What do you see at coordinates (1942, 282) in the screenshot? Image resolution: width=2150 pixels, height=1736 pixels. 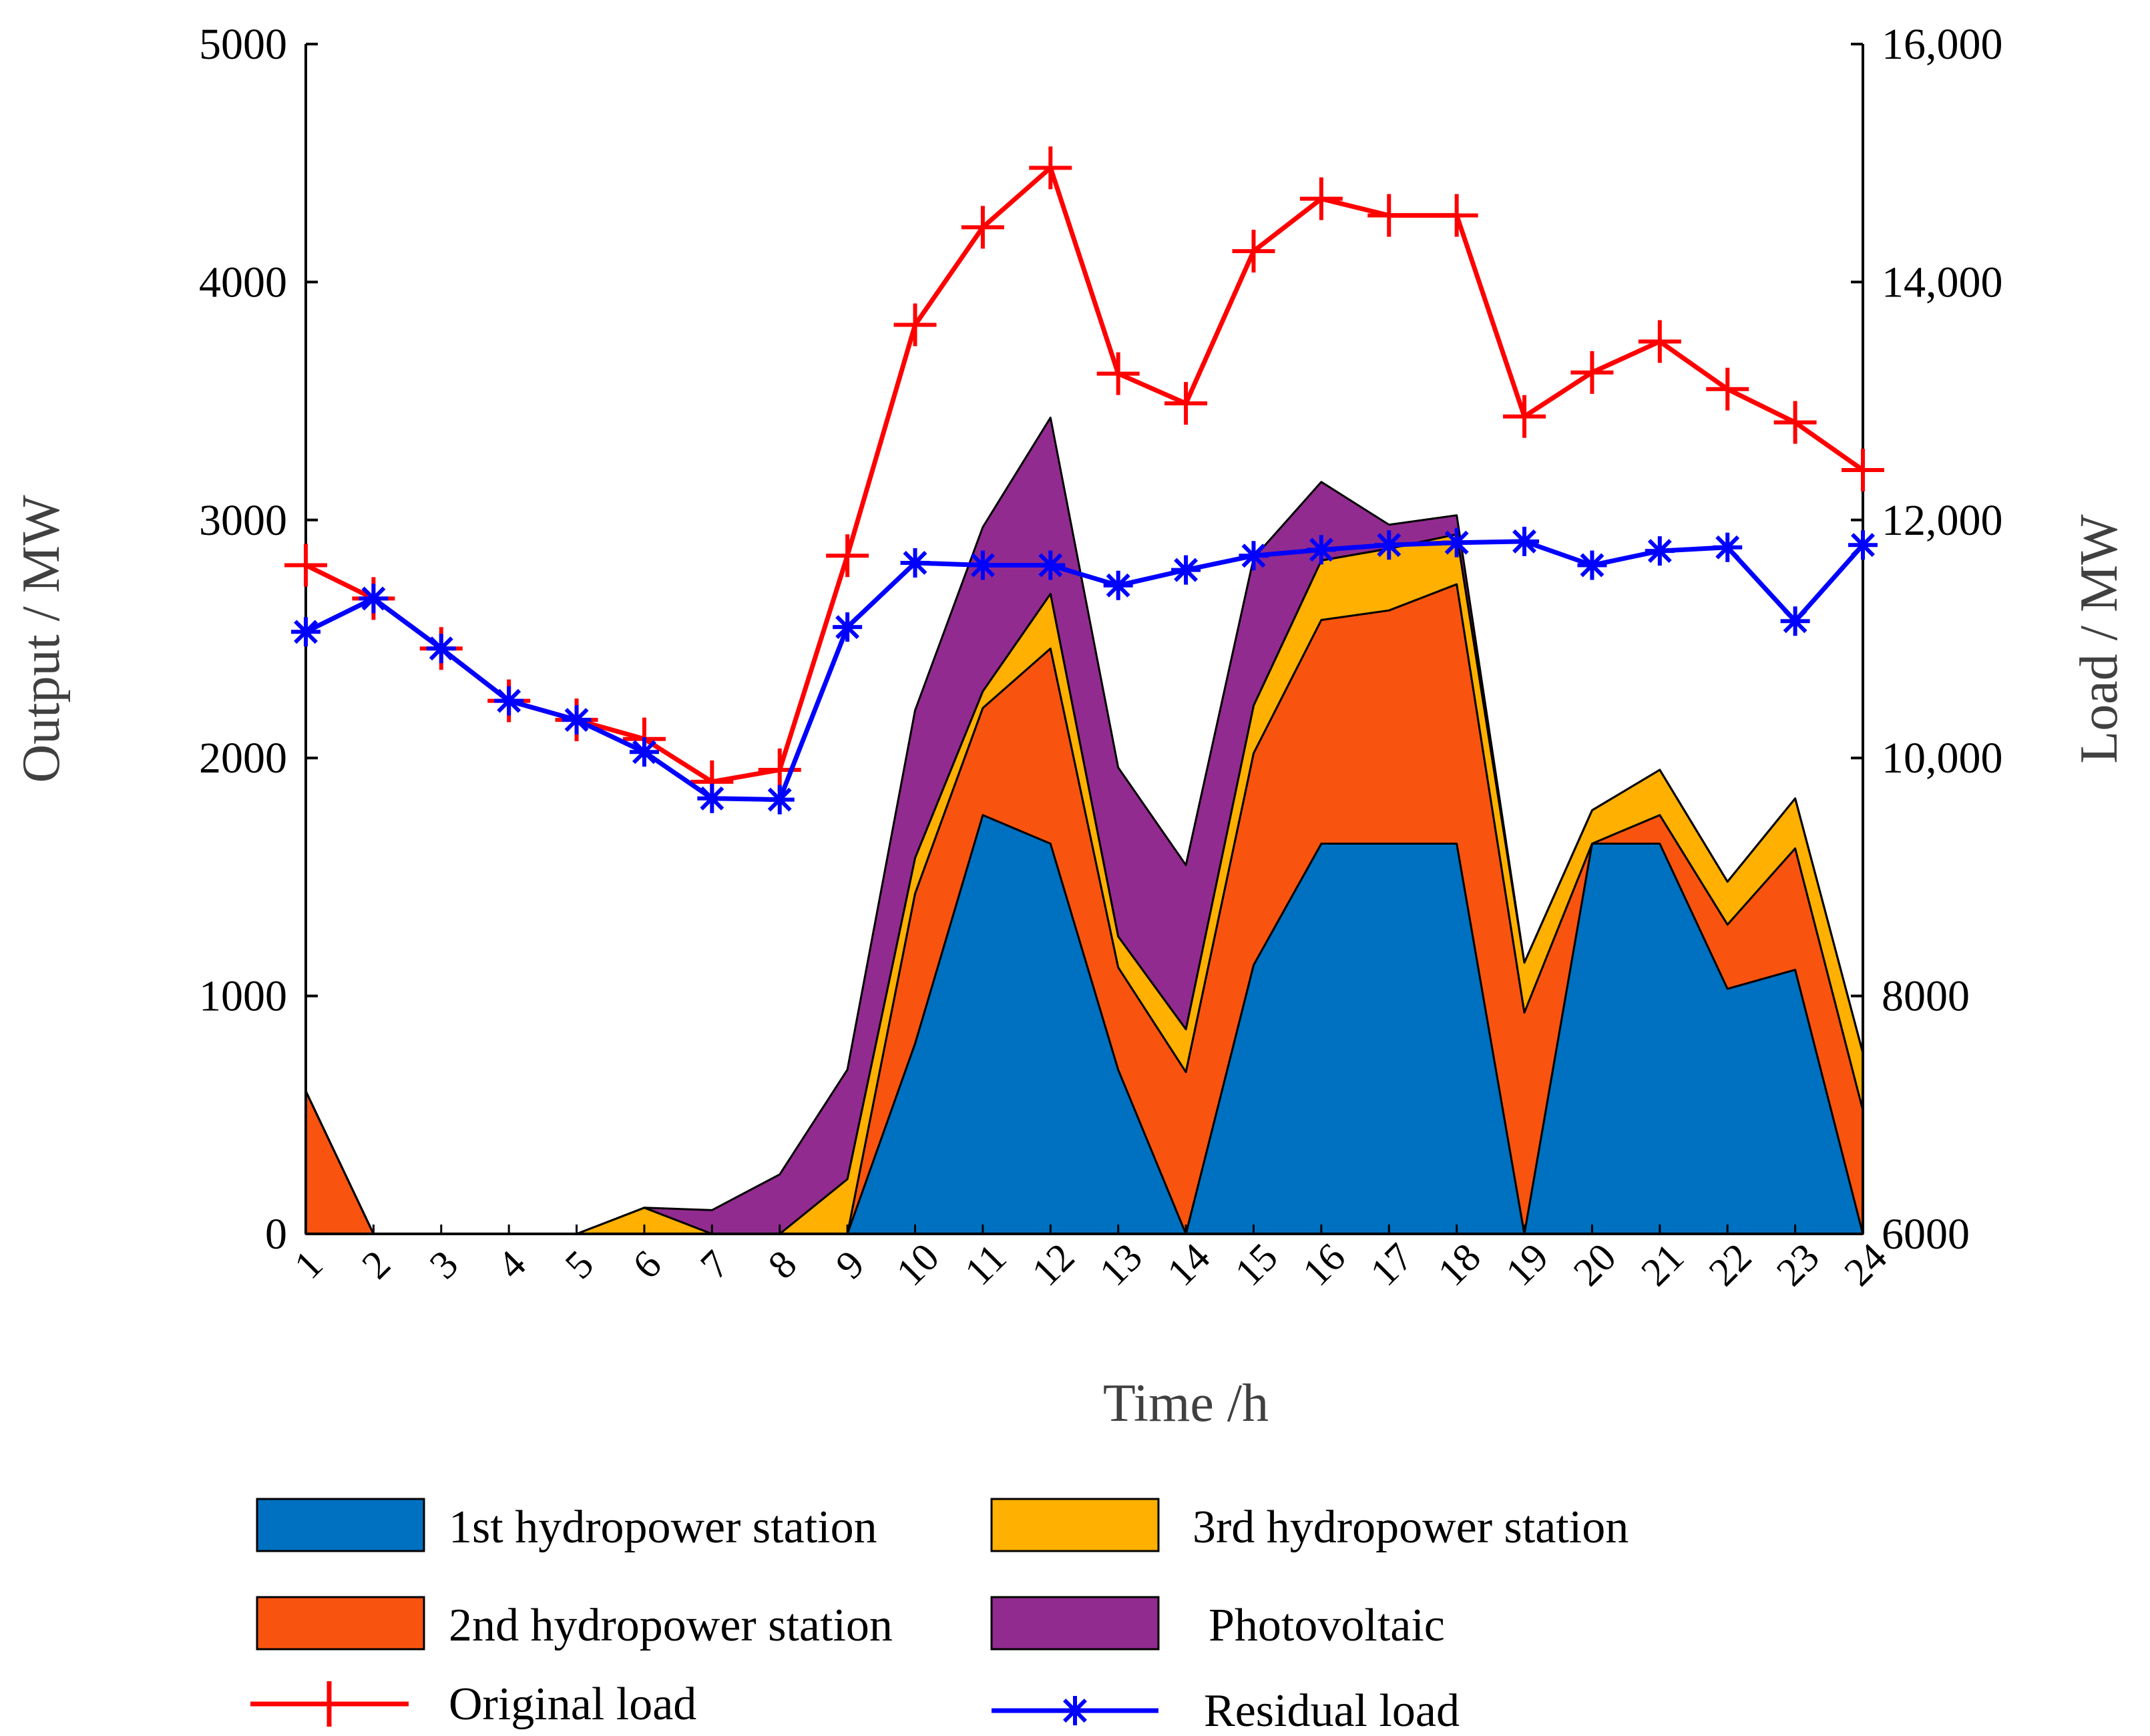 I see `right-tick-label: 14,000` at bounding box center [1942, 282].